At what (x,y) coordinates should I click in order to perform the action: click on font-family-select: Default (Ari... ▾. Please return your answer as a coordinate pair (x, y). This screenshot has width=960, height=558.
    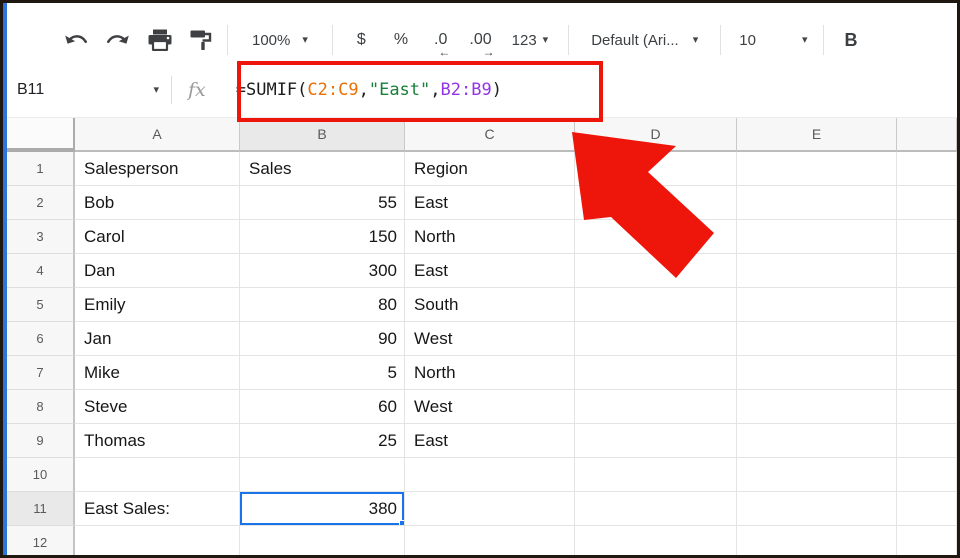
    Looking at the image, I should click on (644, 40).